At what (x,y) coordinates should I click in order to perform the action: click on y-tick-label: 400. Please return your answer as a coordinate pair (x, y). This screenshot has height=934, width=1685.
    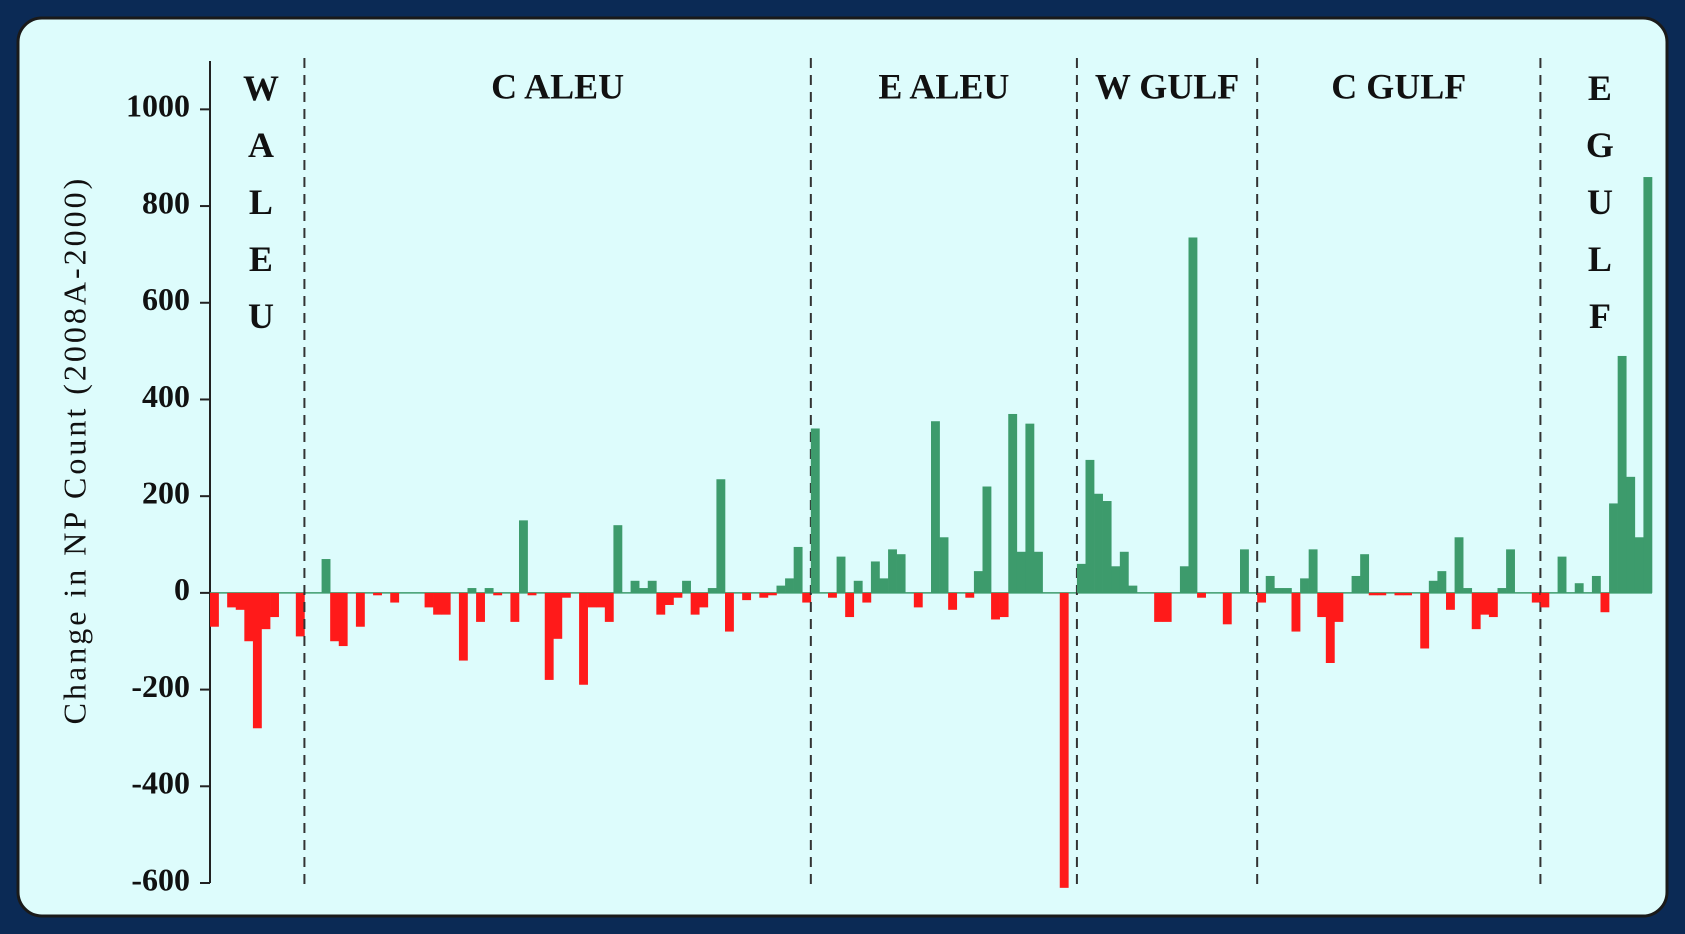
    Looking at the image, I should click on (166, 396).